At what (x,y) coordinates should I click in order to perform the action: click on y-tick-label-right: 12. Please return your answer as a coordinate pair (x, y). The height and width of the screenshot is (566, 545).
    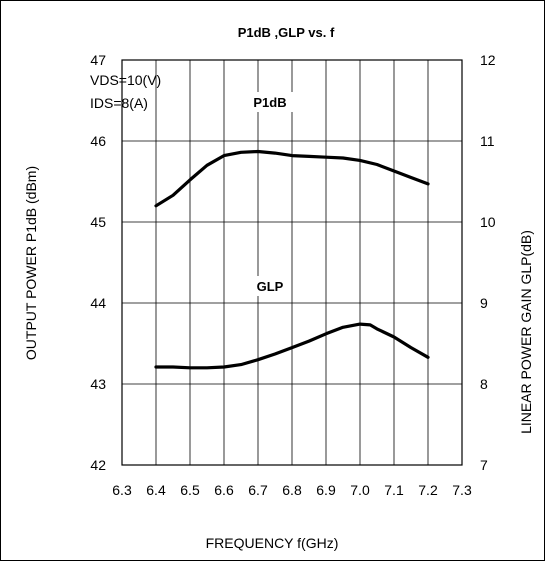
    Looking at the image, I should click on (488, 60).